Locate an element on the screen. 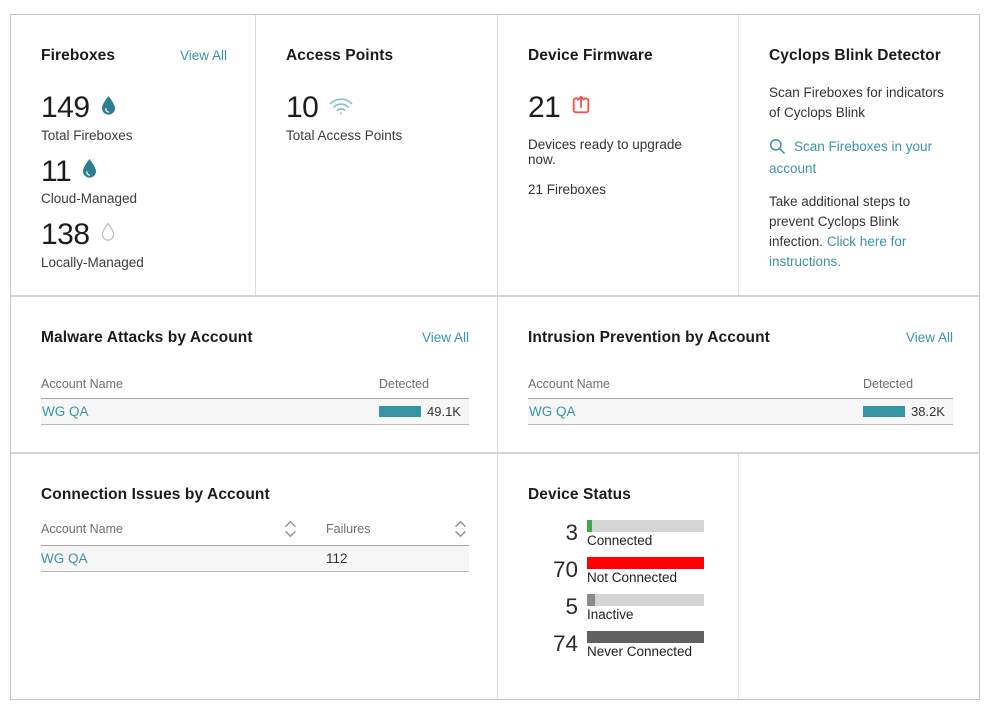 This screenshot has width=993, height=716. malware-bar is located at coordinates (400, 411).